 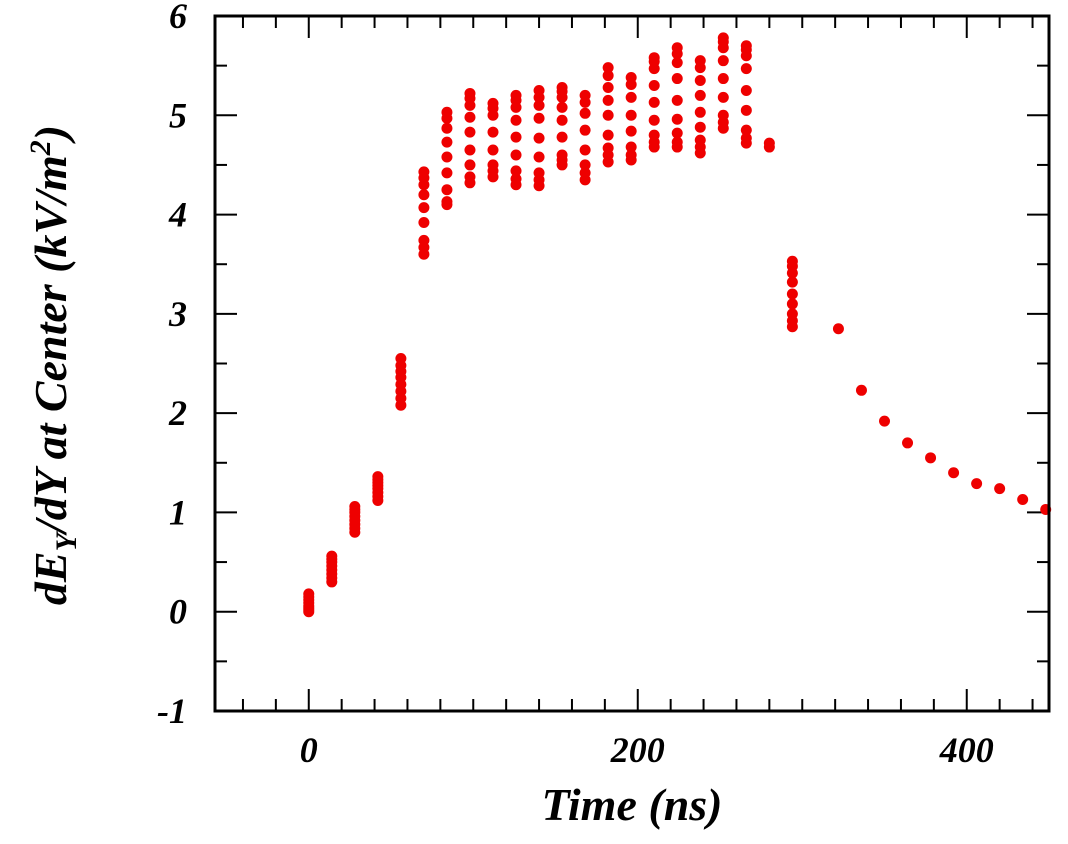 I want to click on y-tick-label: 4, so click(x=177, y=215).